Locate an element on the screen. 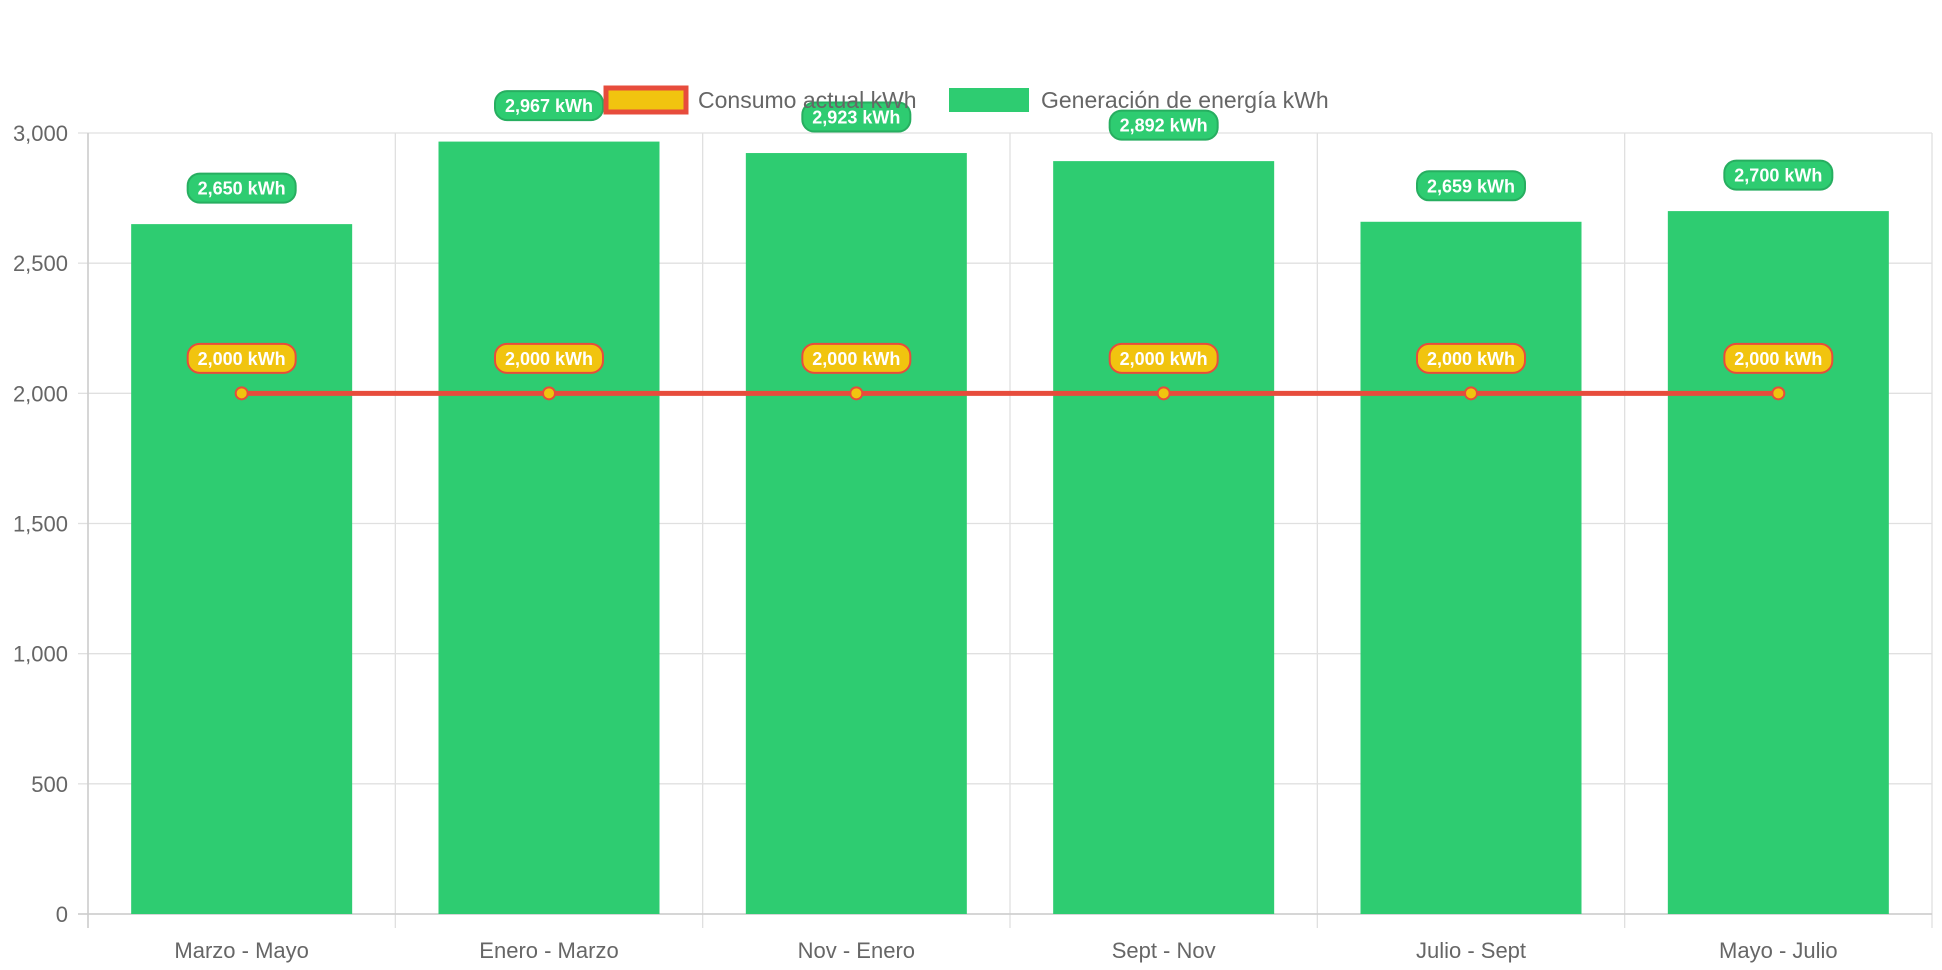 The width and height of the screenshot is (1942, 970). x-tick-label: Nov - Enero is located at coordinates (856, 950).